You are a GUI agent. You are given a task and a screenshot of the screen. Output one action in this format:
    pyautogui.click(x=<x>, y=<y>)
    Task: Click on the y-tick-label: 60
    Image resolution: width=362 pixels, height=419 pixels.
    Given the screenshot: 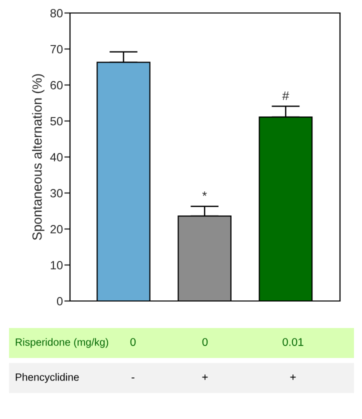 What is the action you would take?
    pyautogui.click(x=56, y=85)
    